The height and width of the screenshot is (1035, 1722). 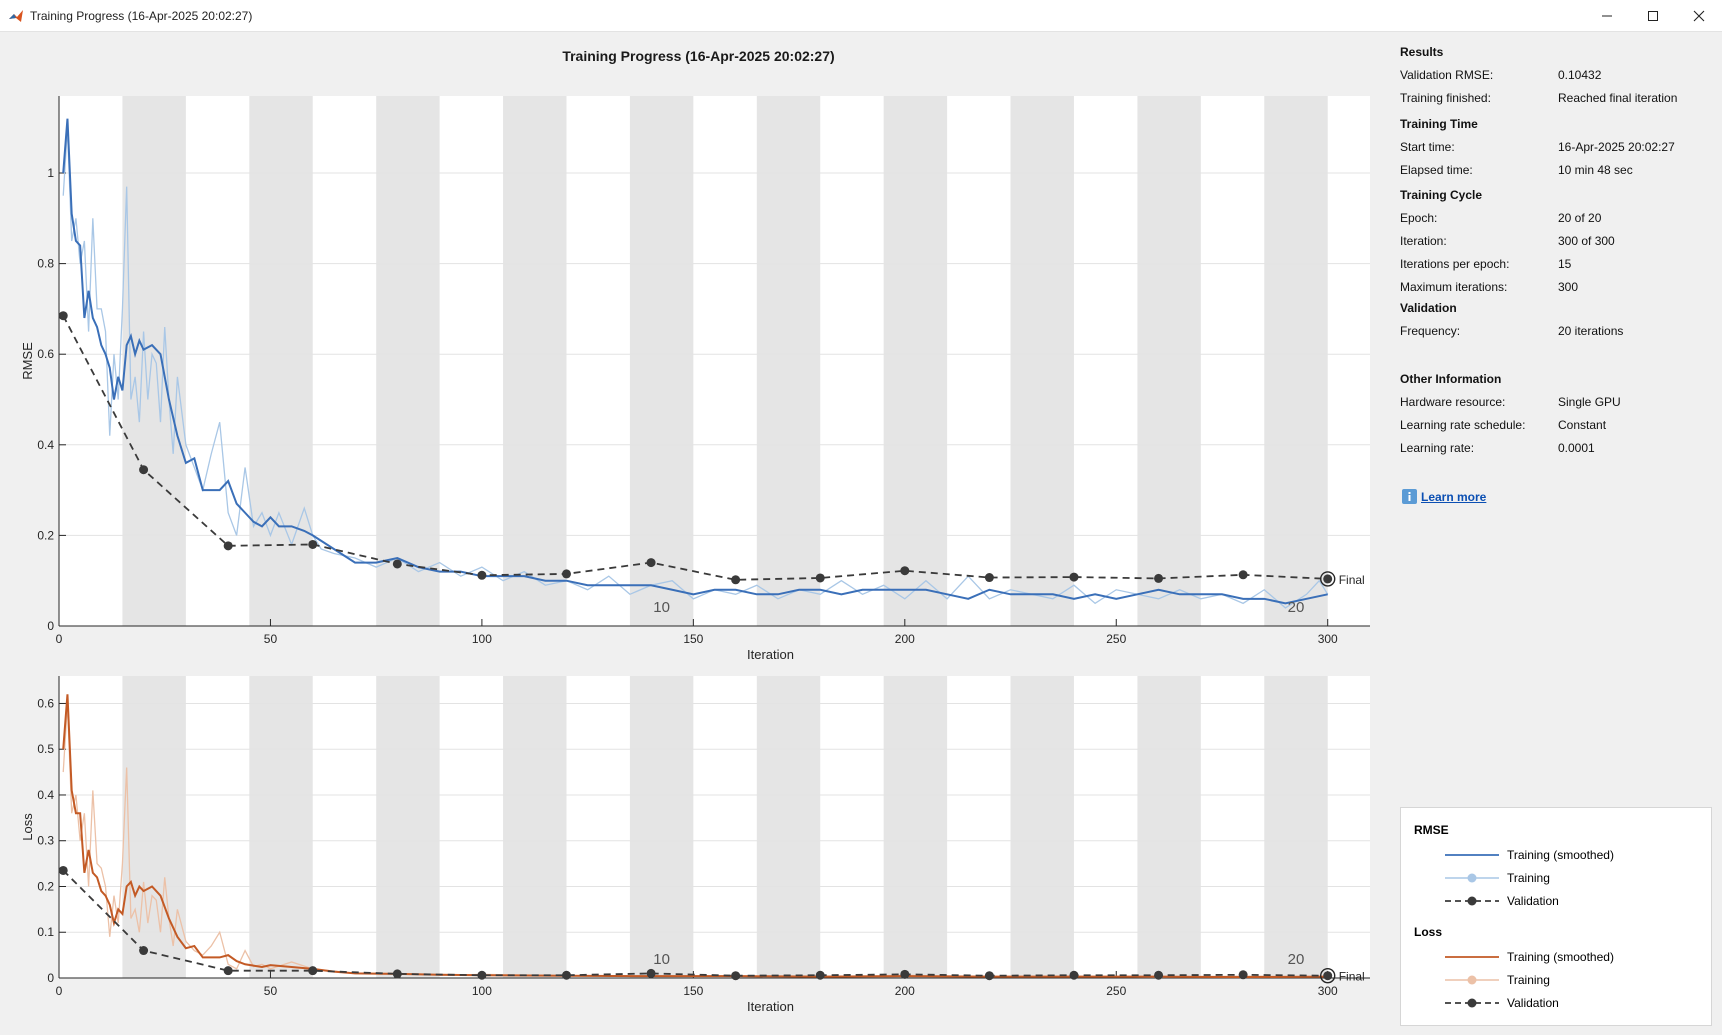 I want to click on y-tick-label: 0.2, so click(x=45, y=535).